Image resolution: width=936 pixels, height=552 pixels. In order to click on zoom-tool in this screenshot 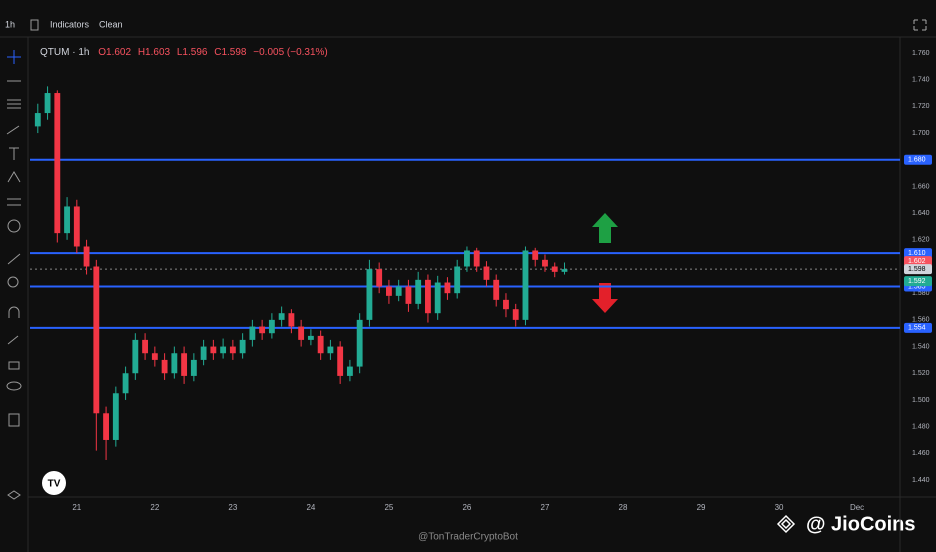, I will do `click(13, 282)`.